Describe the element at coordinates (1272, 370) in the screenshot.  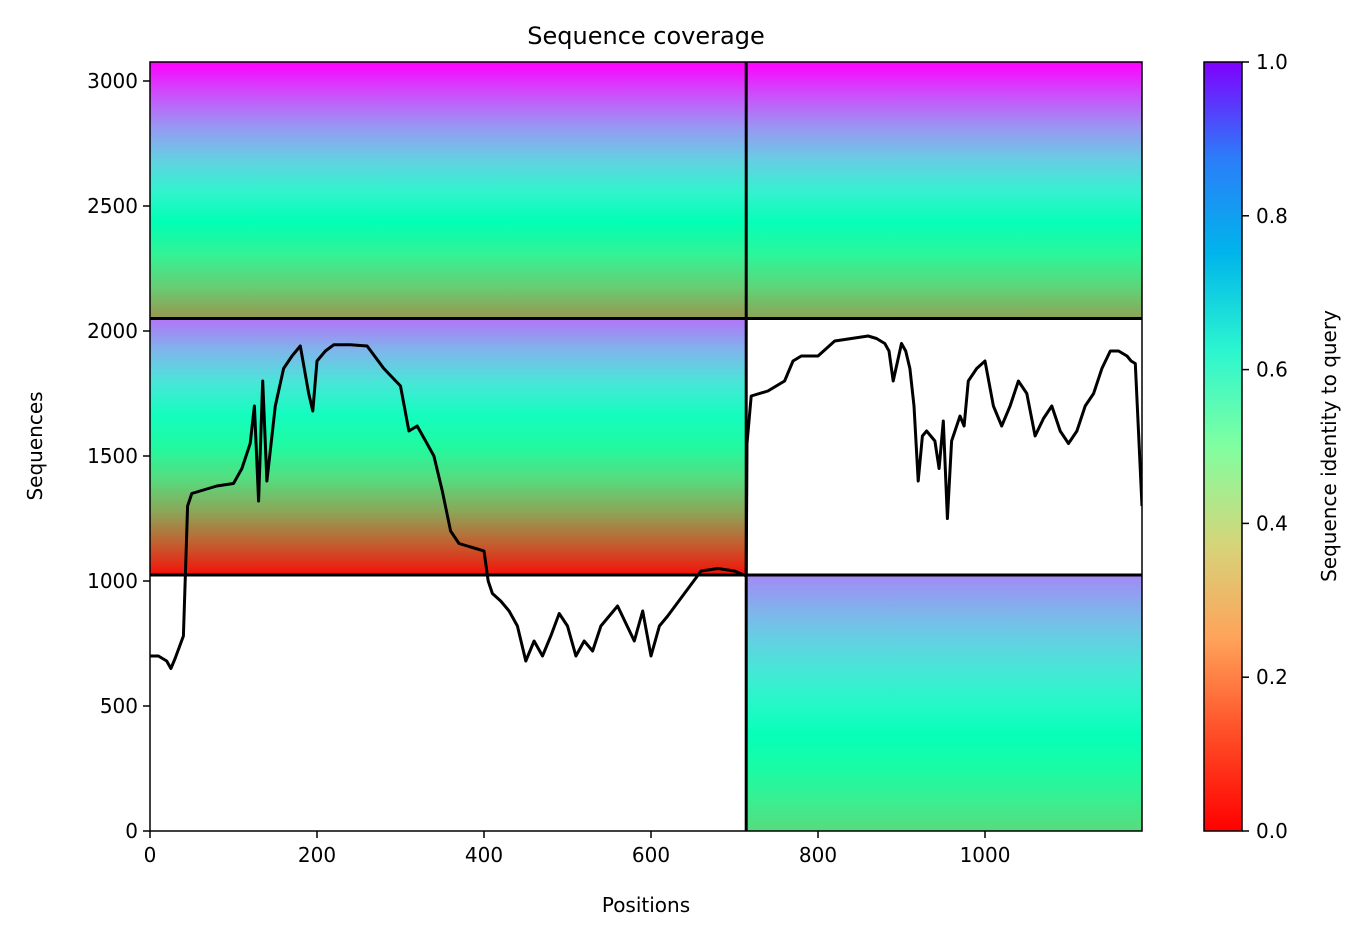
I see `colorbar-tick-label: 0.6` at that location.